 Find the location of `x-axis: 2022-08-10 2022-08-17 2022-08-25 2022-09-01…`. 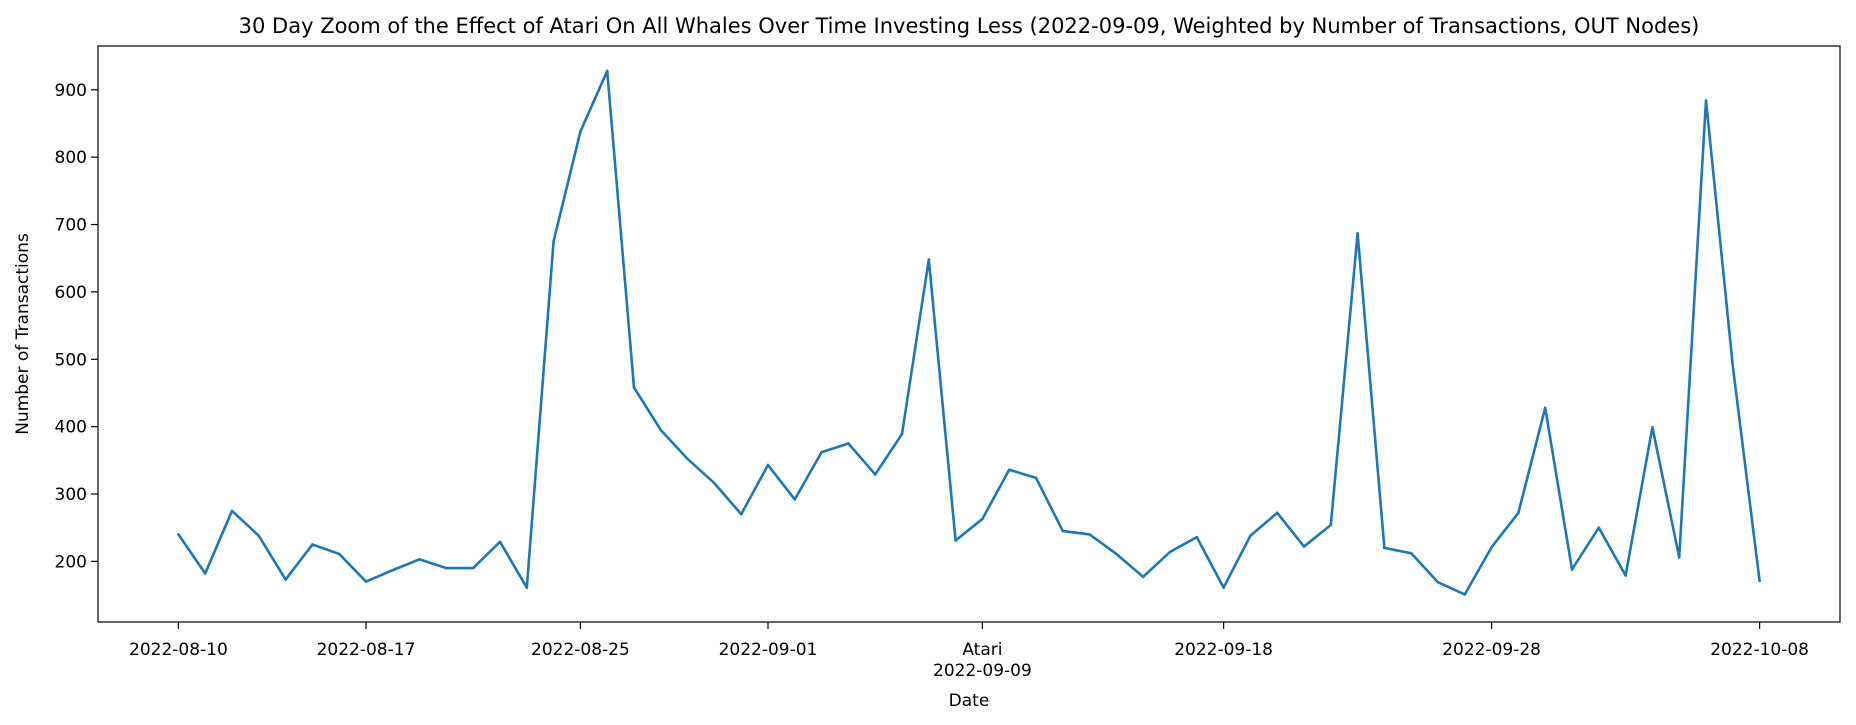

x-axis: 2022-08-10 2022-08-17 2022-08-25 2022-09-01… is located at coordinates (969, 651).